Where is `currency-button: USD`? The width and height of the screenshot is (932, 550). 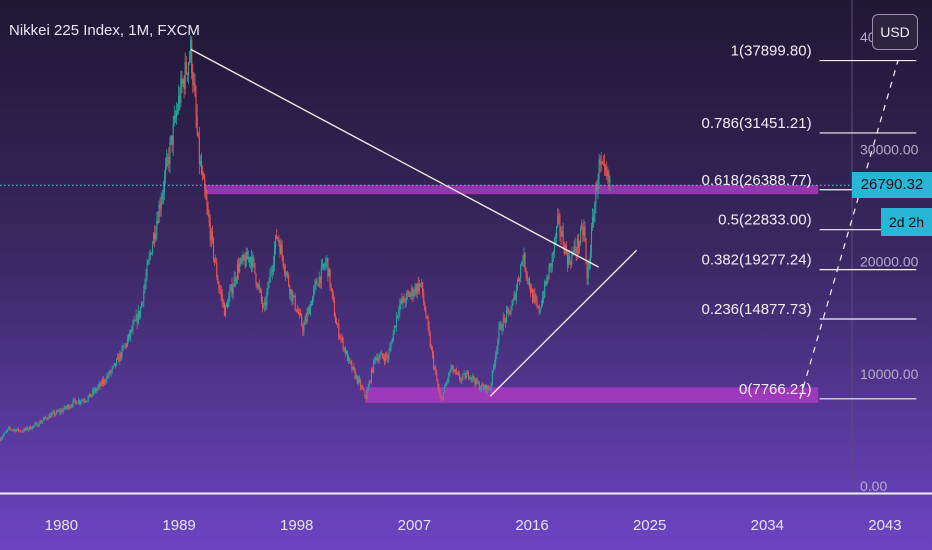 currency-button: USD is located at coordinates (895, 32).